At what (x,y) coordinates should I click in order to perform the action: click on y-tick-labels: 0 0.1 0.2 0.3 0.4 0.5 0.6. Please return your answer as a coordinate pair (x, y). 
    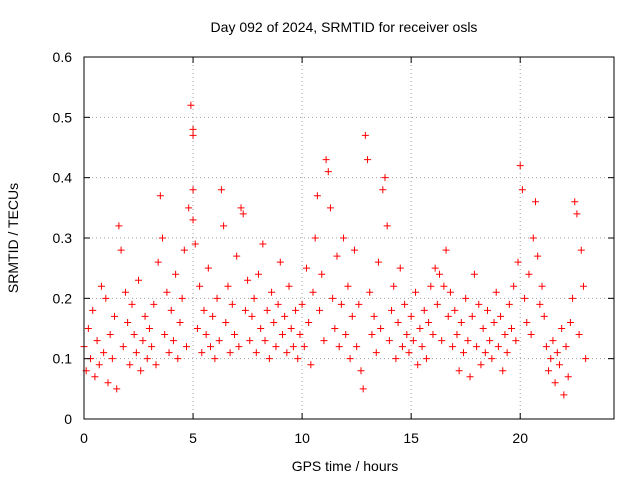
    Looking at the image, I should click on (63, 238).